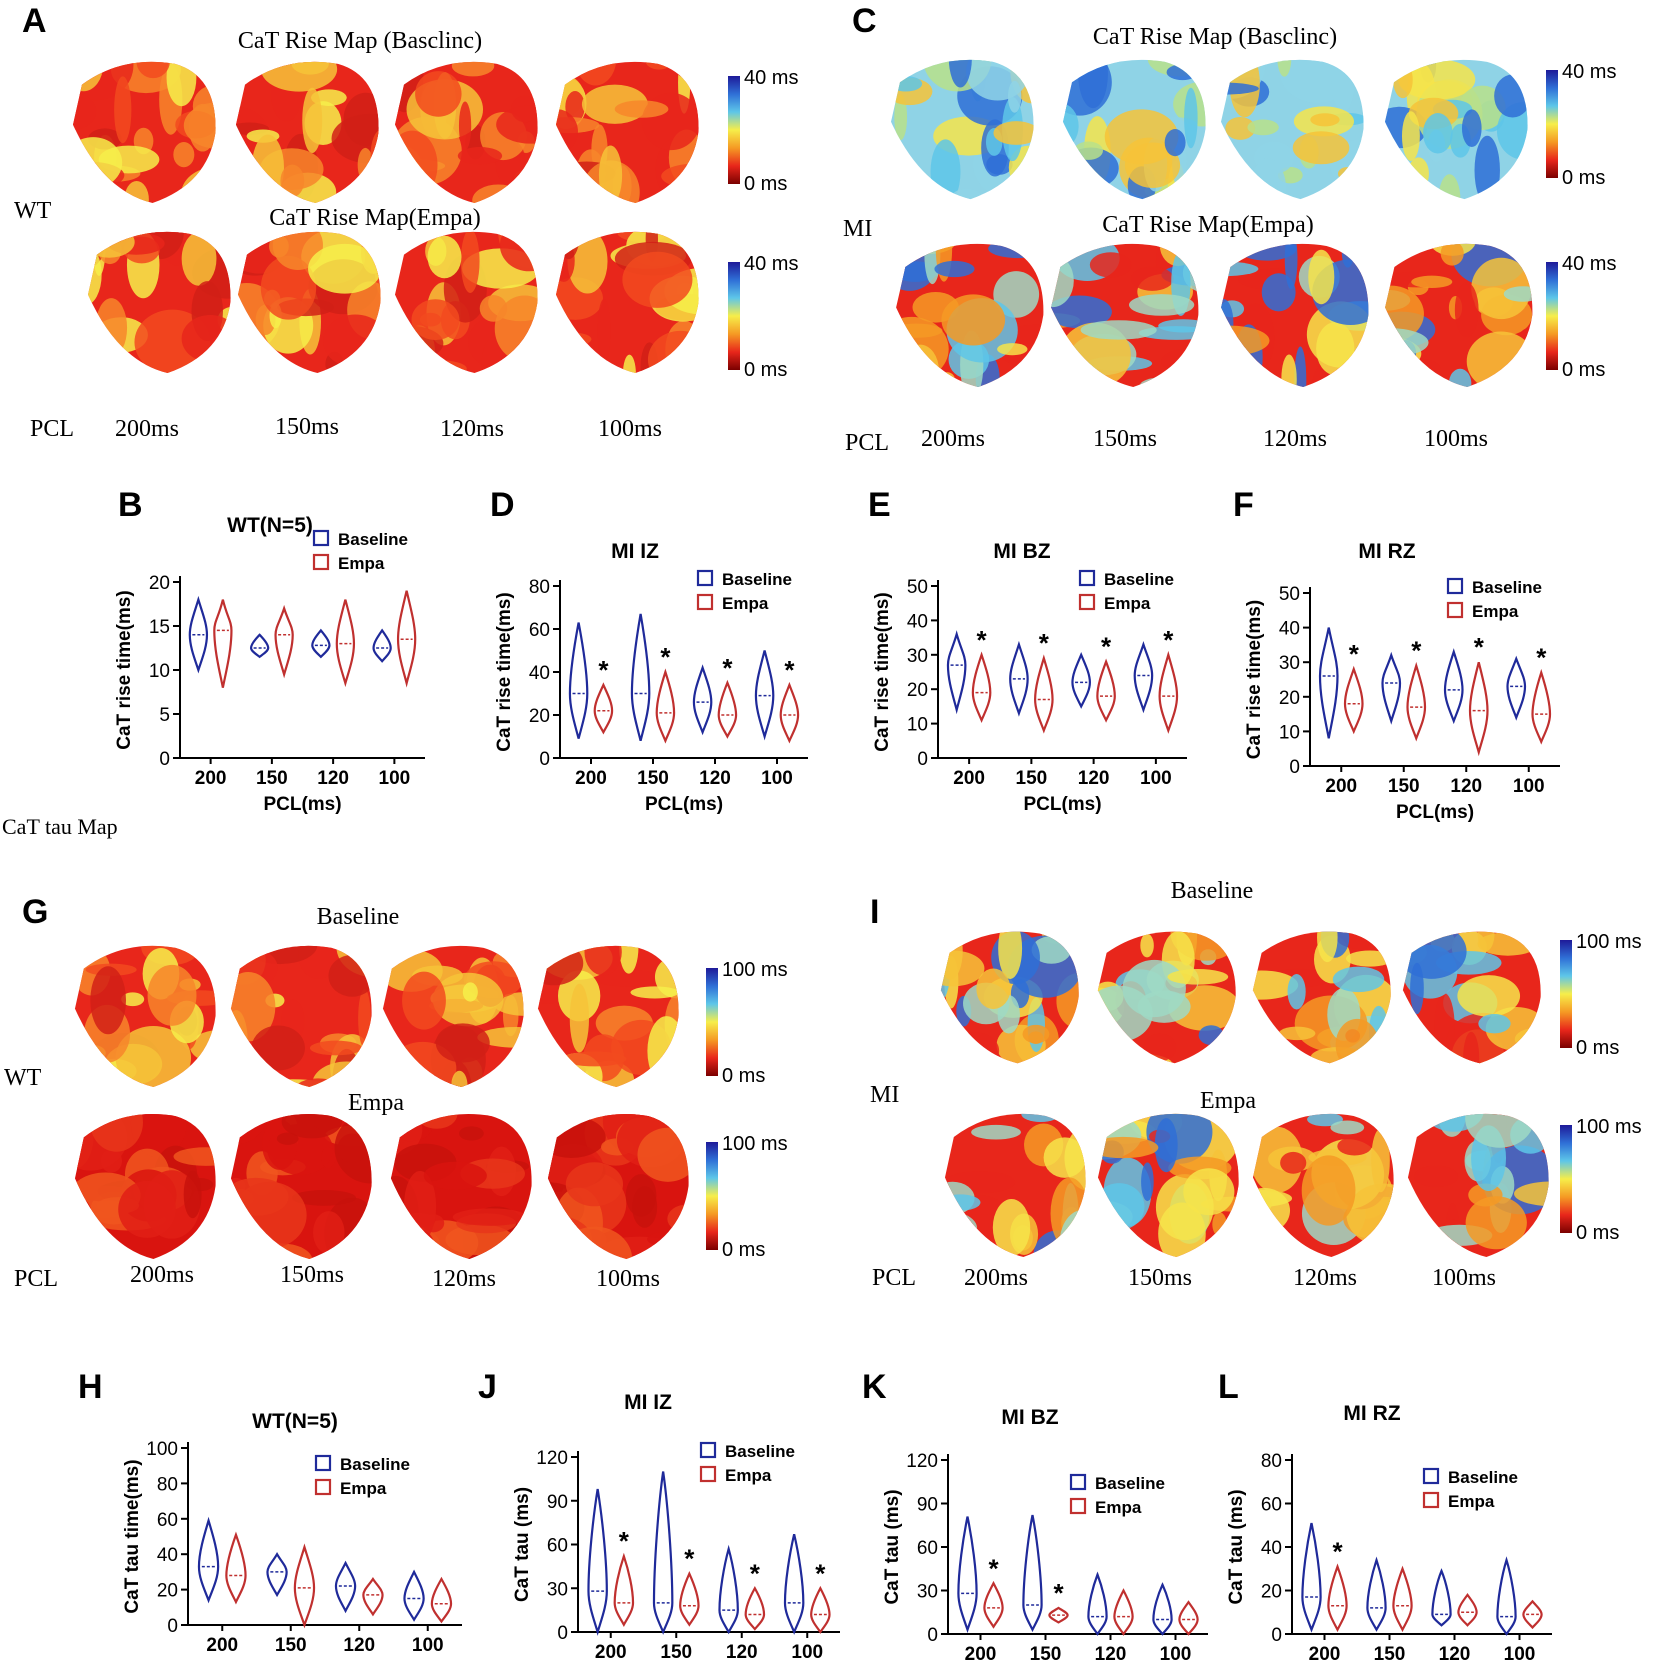 This screenshot has width=1658, height=1671. I want to click on y-tick-label: 90, so click(927, 1505).